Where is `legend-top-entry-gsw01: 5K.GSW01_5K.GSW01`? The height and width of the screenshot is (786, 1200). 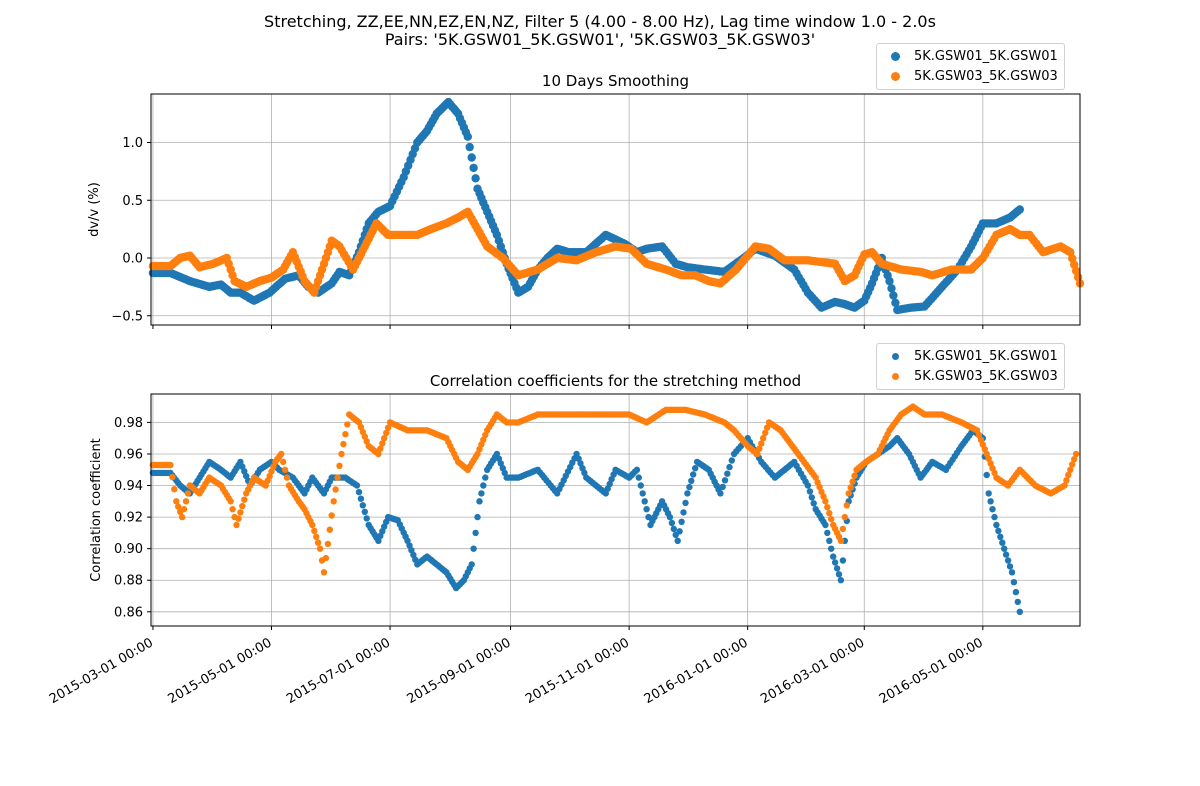
legend-top-entry-gsw01: 5K.GSW01_5K.GSW01 is located at coordinates (970, 57).